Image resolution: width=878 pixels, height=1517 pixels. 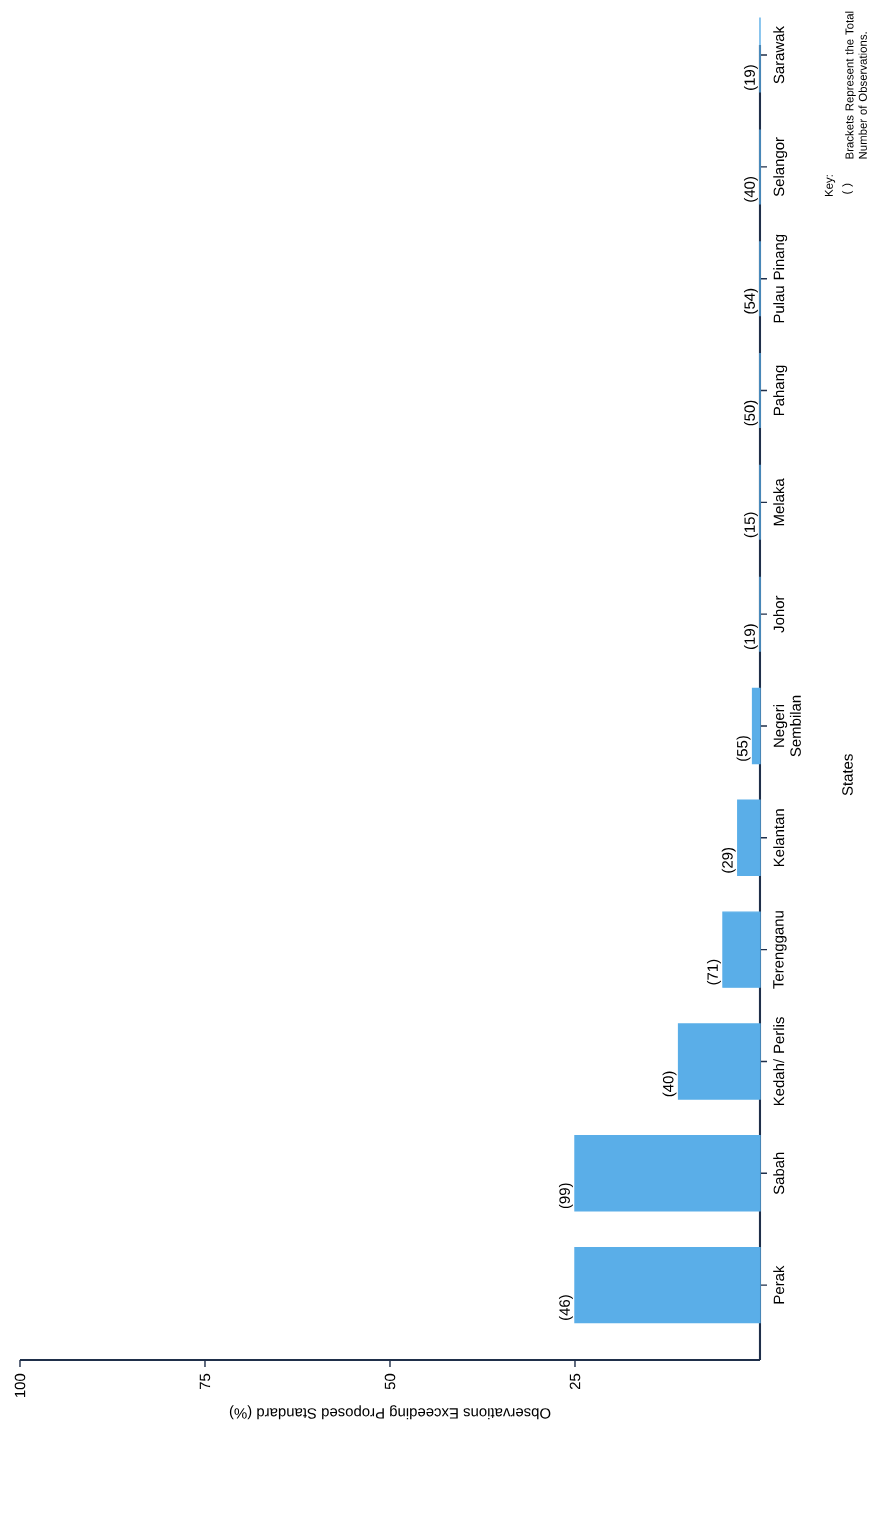 I want to click on y-tick-label: Johor, so click(x=779, y=614).